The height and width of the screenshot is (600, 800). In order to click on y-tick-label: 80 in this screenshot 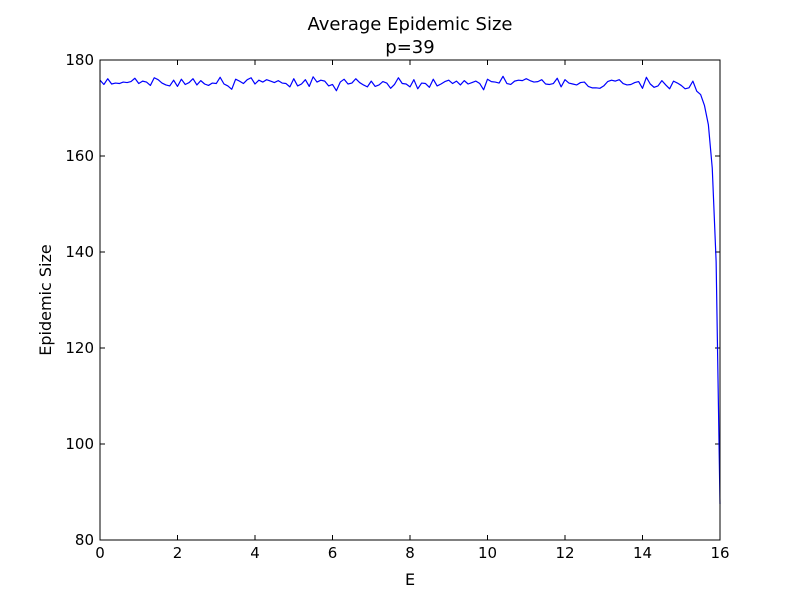, I will do `click(84, 540)`.